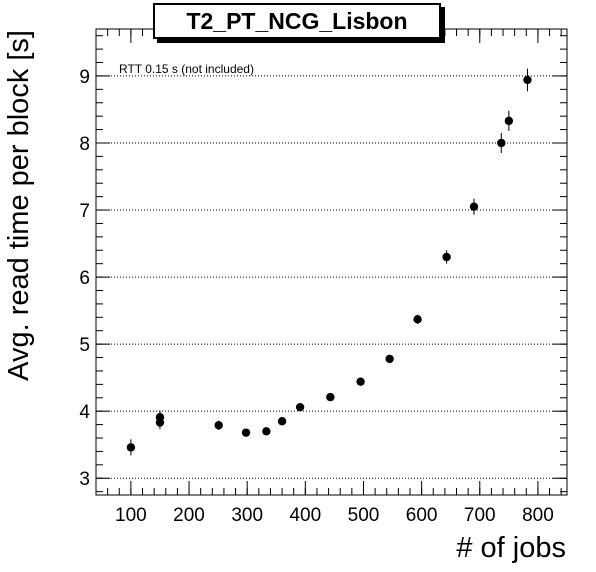 This screenshot has width=596, height=572. I want to click on x-tick-label: 600, so click(422, 515).